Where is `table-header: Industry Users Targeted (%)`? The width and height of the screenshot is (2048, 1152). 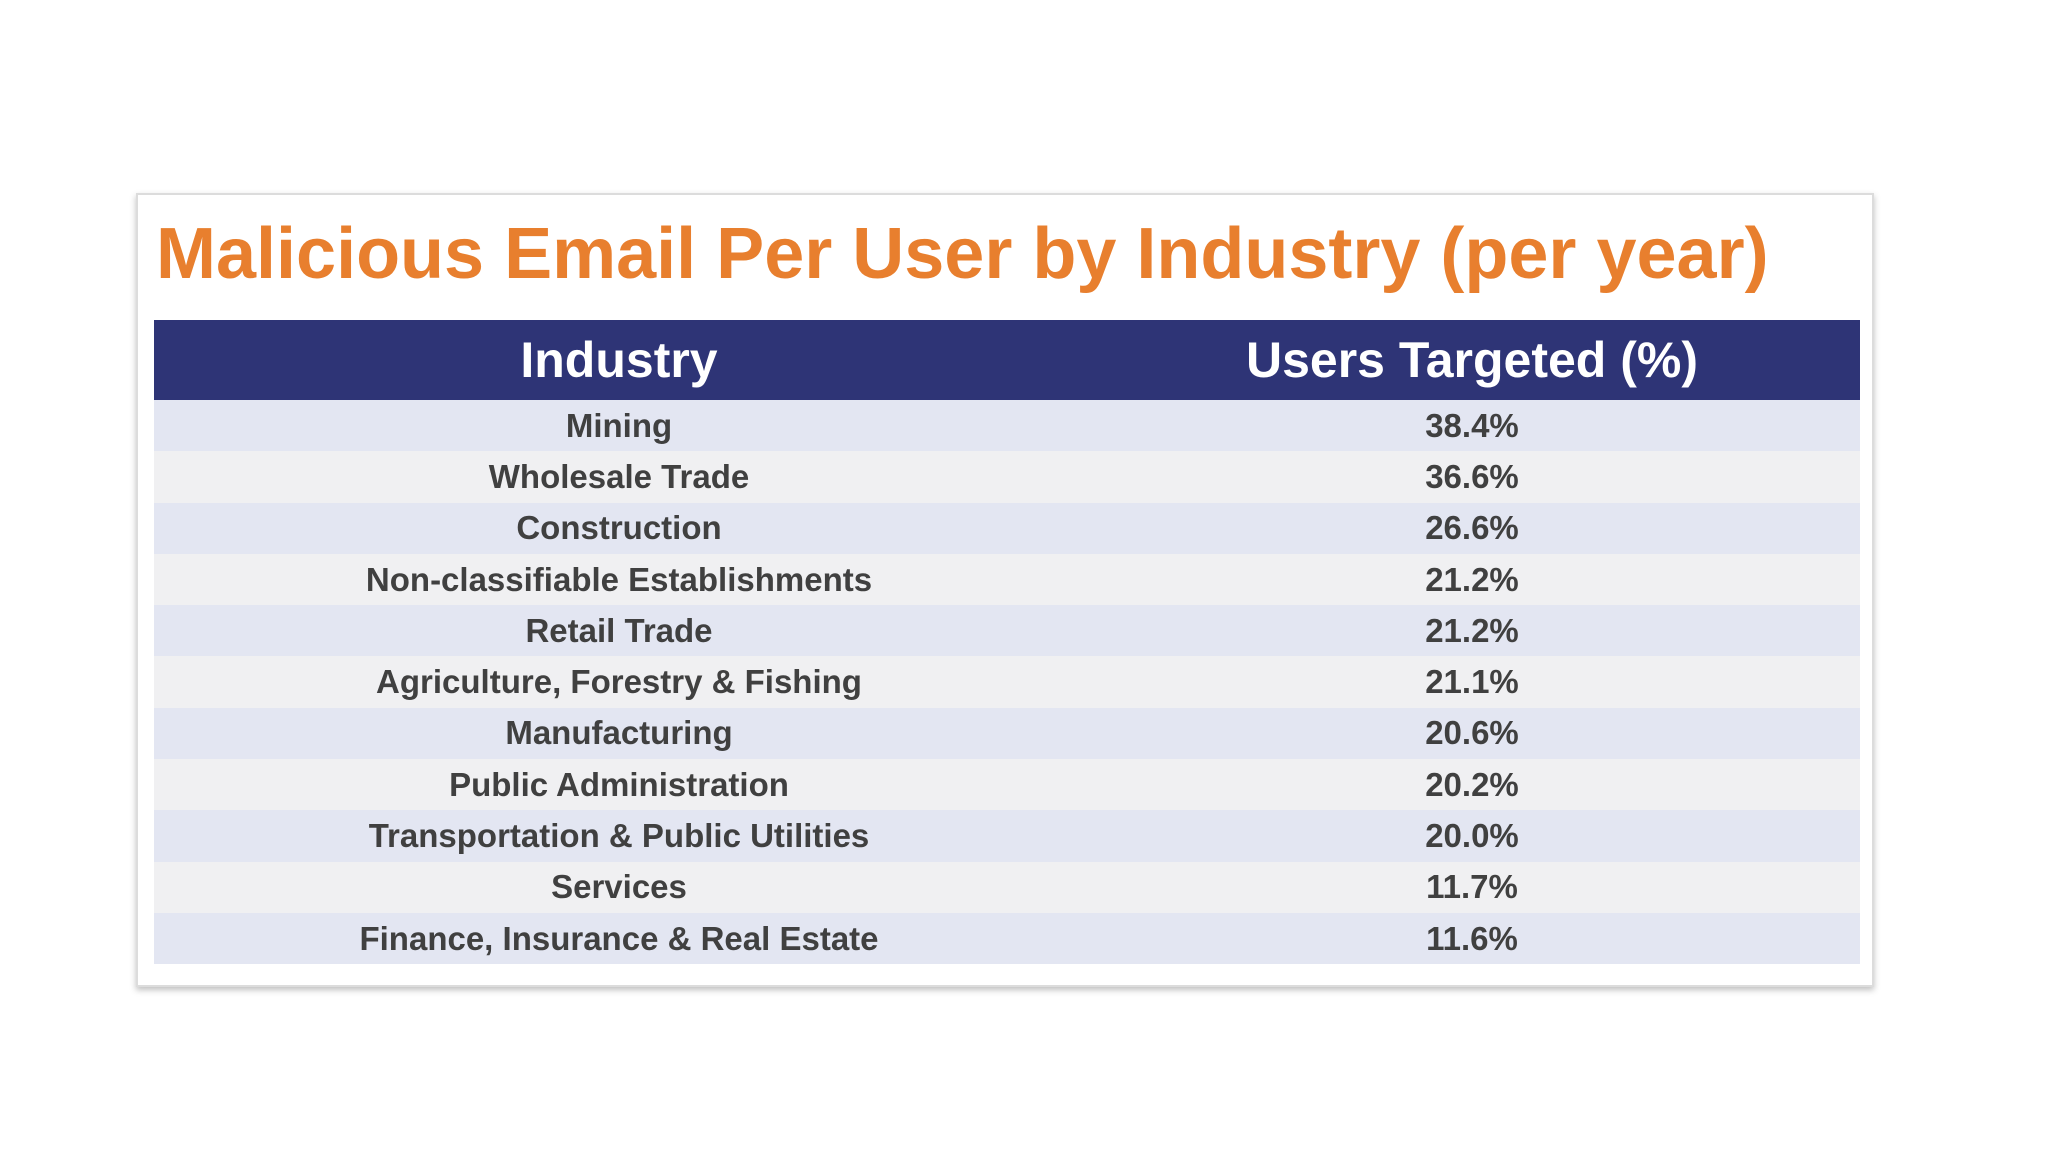
table-header: Industry Users Targeted (%) is located at coordinates (1007, 360).